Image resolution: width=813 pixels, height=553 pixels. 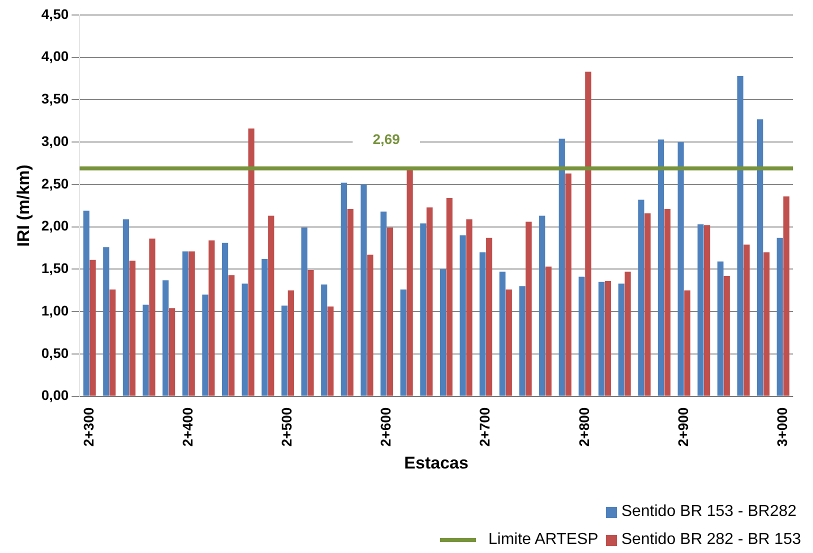 What do you see at coordinates (484, 427) in the screenshot?
I see `x-tick-label: 2+700` at bounding box center [484, 427].